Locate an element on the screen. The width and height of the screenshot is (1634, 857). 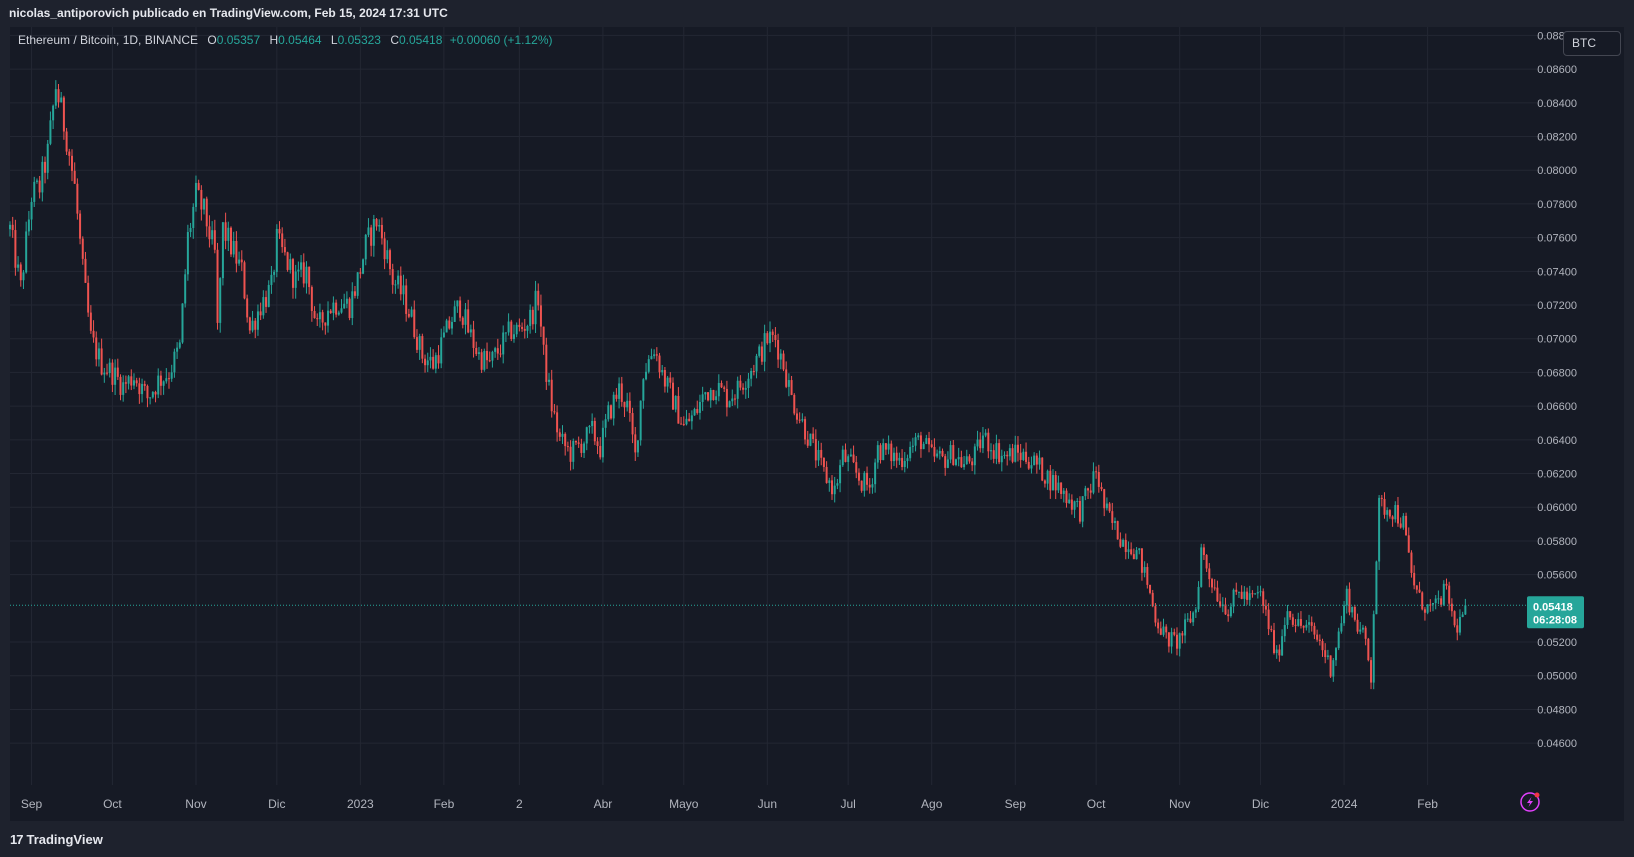
price-tick-label: 0.06000 is located at coordinates (1557, 508).